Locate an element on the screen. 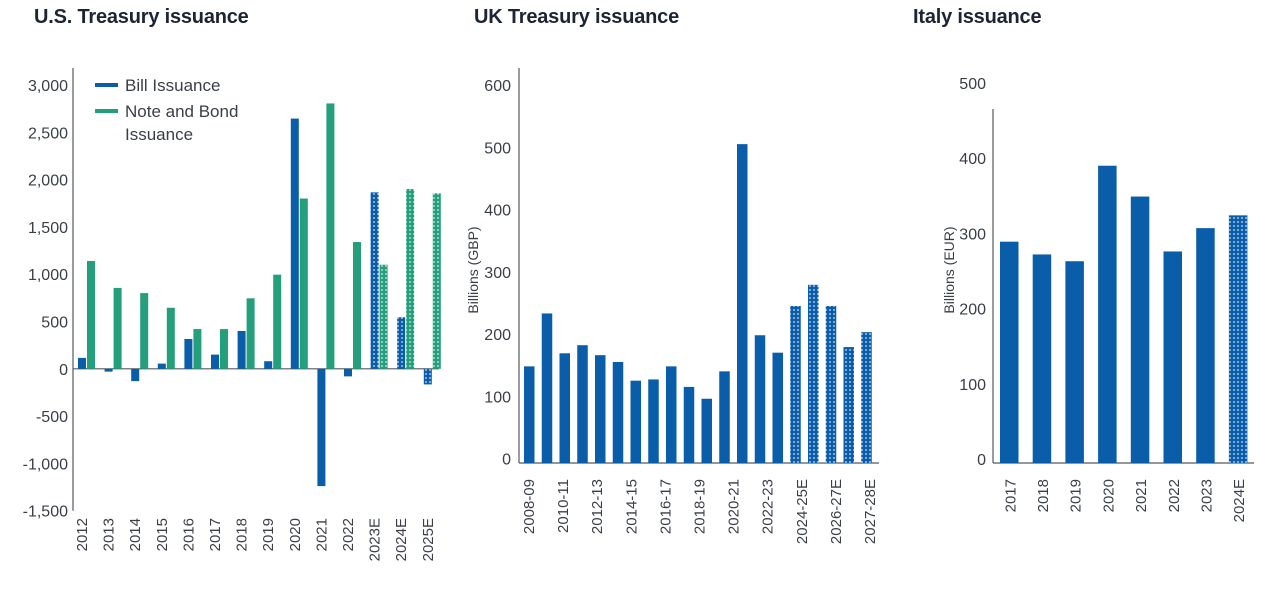 This screenshot has height=590, width=1280. us-bill-bar-2022 is located at coordinates (348, 372).